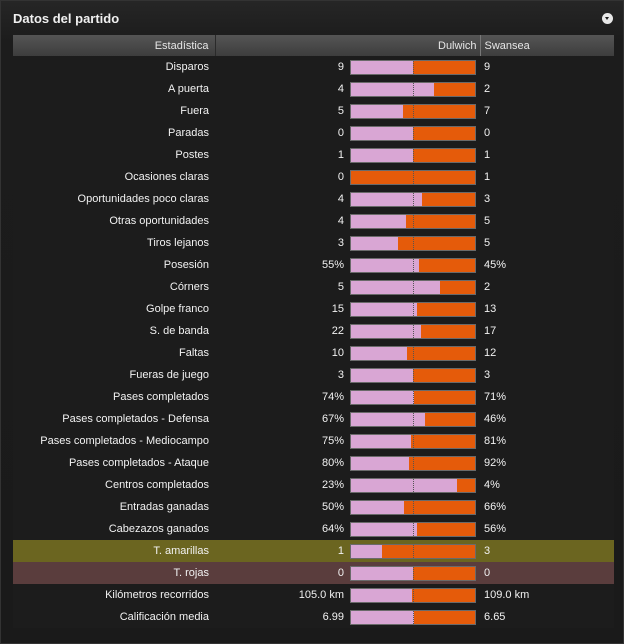  Describe the element at coordinates (487, 111) in the screenshot. I see `away-value: 7` at that location.